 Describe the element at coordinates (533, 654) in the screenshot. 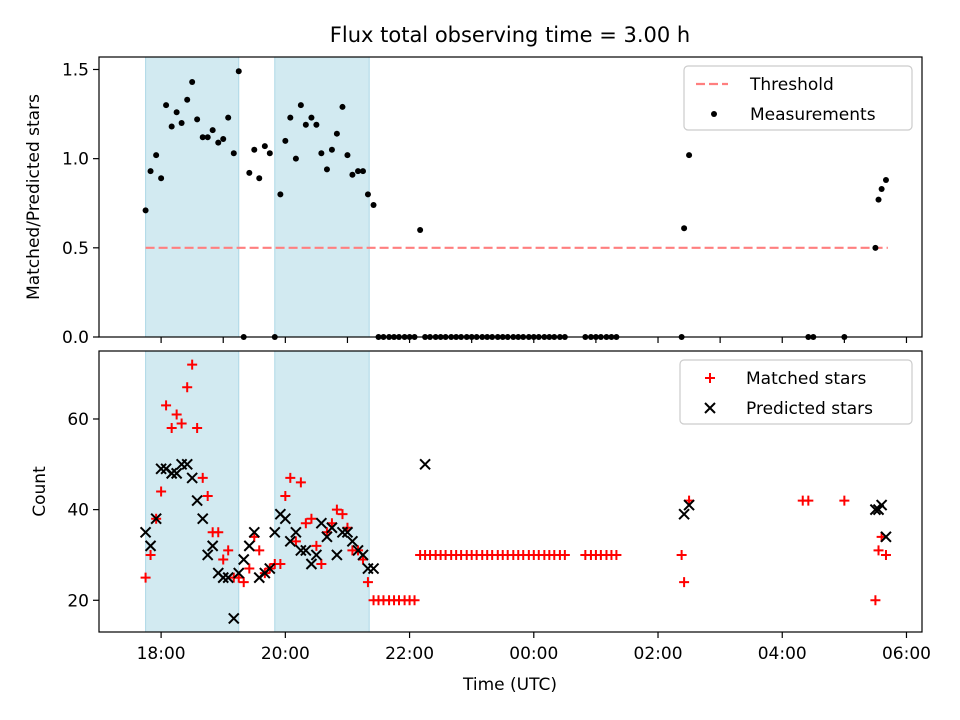

I see `x-tick-label: 00:00` at that location.